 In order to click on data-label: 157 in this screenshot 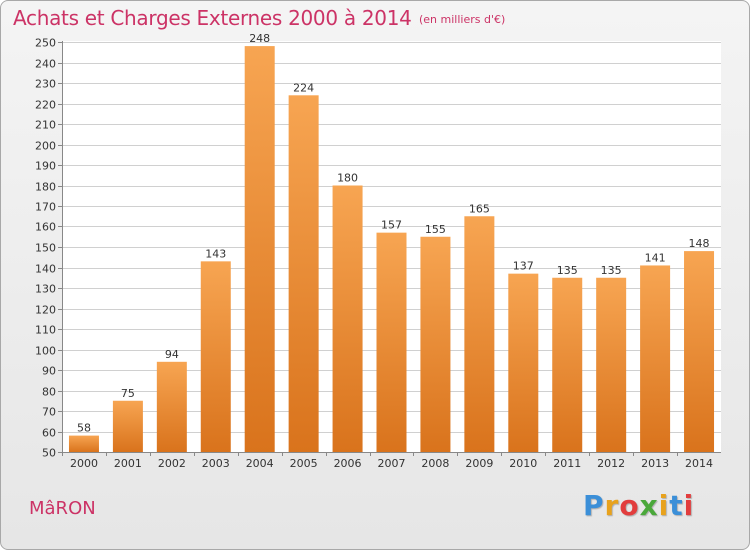, I will do `click(391, 225)`.